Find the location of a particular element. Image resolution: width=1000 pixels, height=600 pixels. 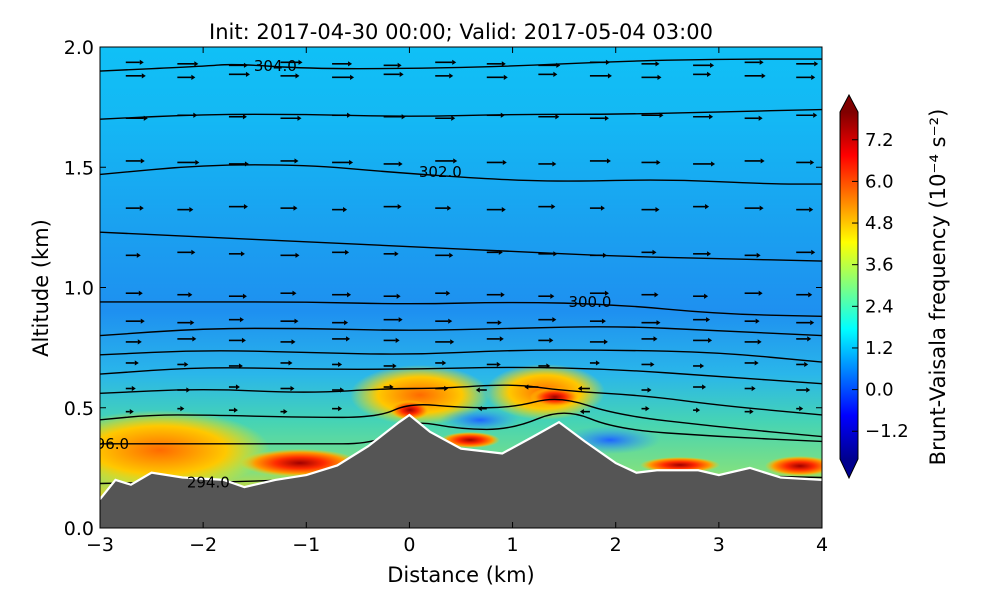

colorbar-ticks: −1.2 0.0 1.2 2.4 3.6 4.8 6.0 7.2 is located at coordinates (880, 286).